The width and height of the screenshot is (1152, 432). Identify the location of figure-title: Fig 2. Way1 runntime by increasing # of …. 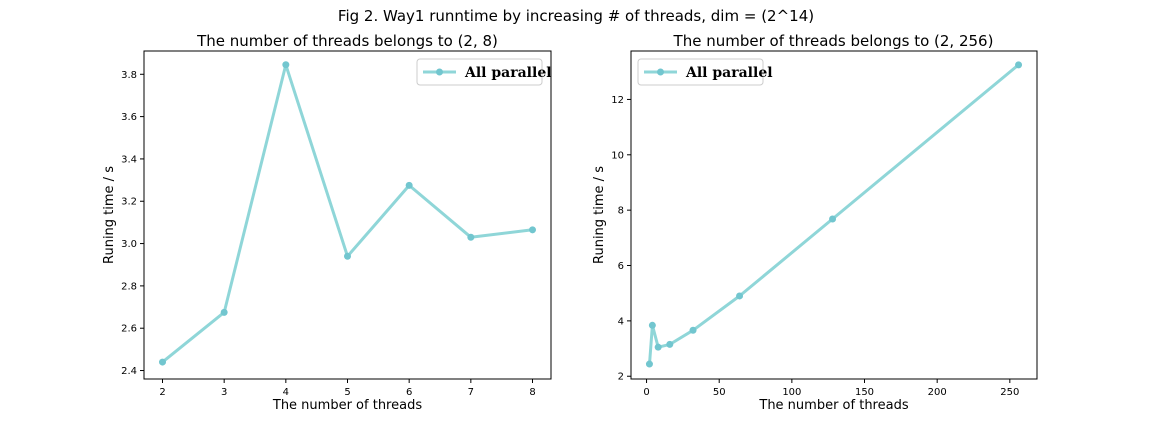
(576, 16).